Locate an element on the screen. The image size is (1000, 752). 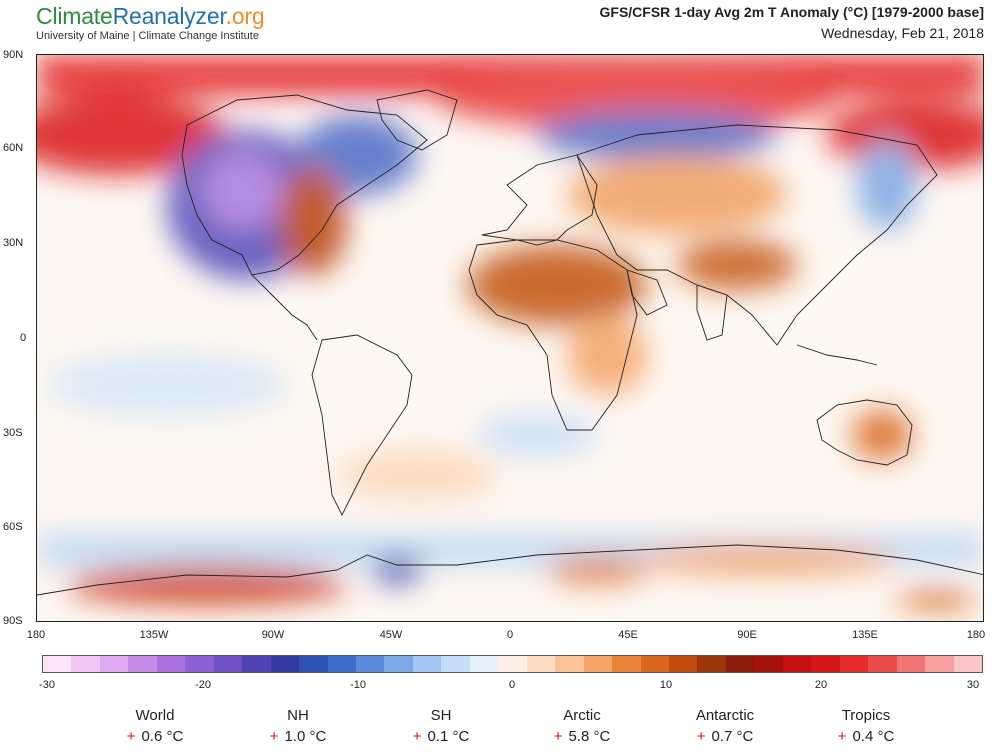
stat-arctic-value-row: +5.8 °C is located at coordinates (582, 736).